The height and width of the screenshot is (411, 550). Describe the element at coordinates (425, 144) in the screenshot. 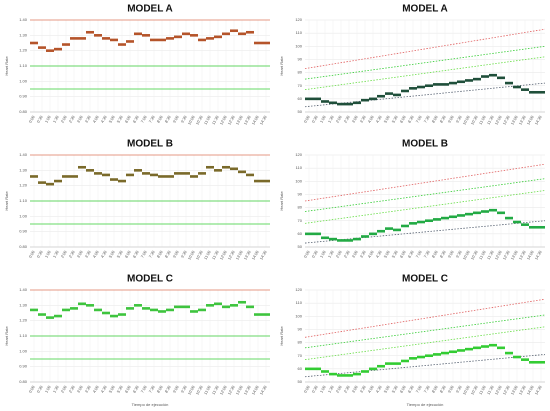

I see `chart-title: MODEL B` at that location.